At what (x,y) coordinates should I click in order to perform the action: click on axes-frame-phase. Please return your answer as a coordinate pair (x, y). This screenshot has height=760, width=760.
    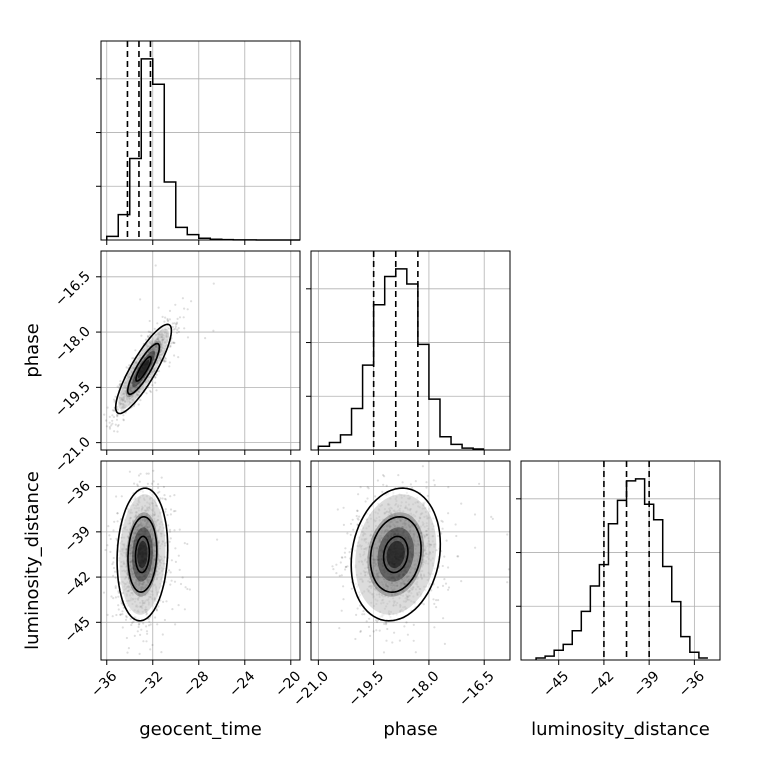
    Looking at the image, I should click on (410, 350).